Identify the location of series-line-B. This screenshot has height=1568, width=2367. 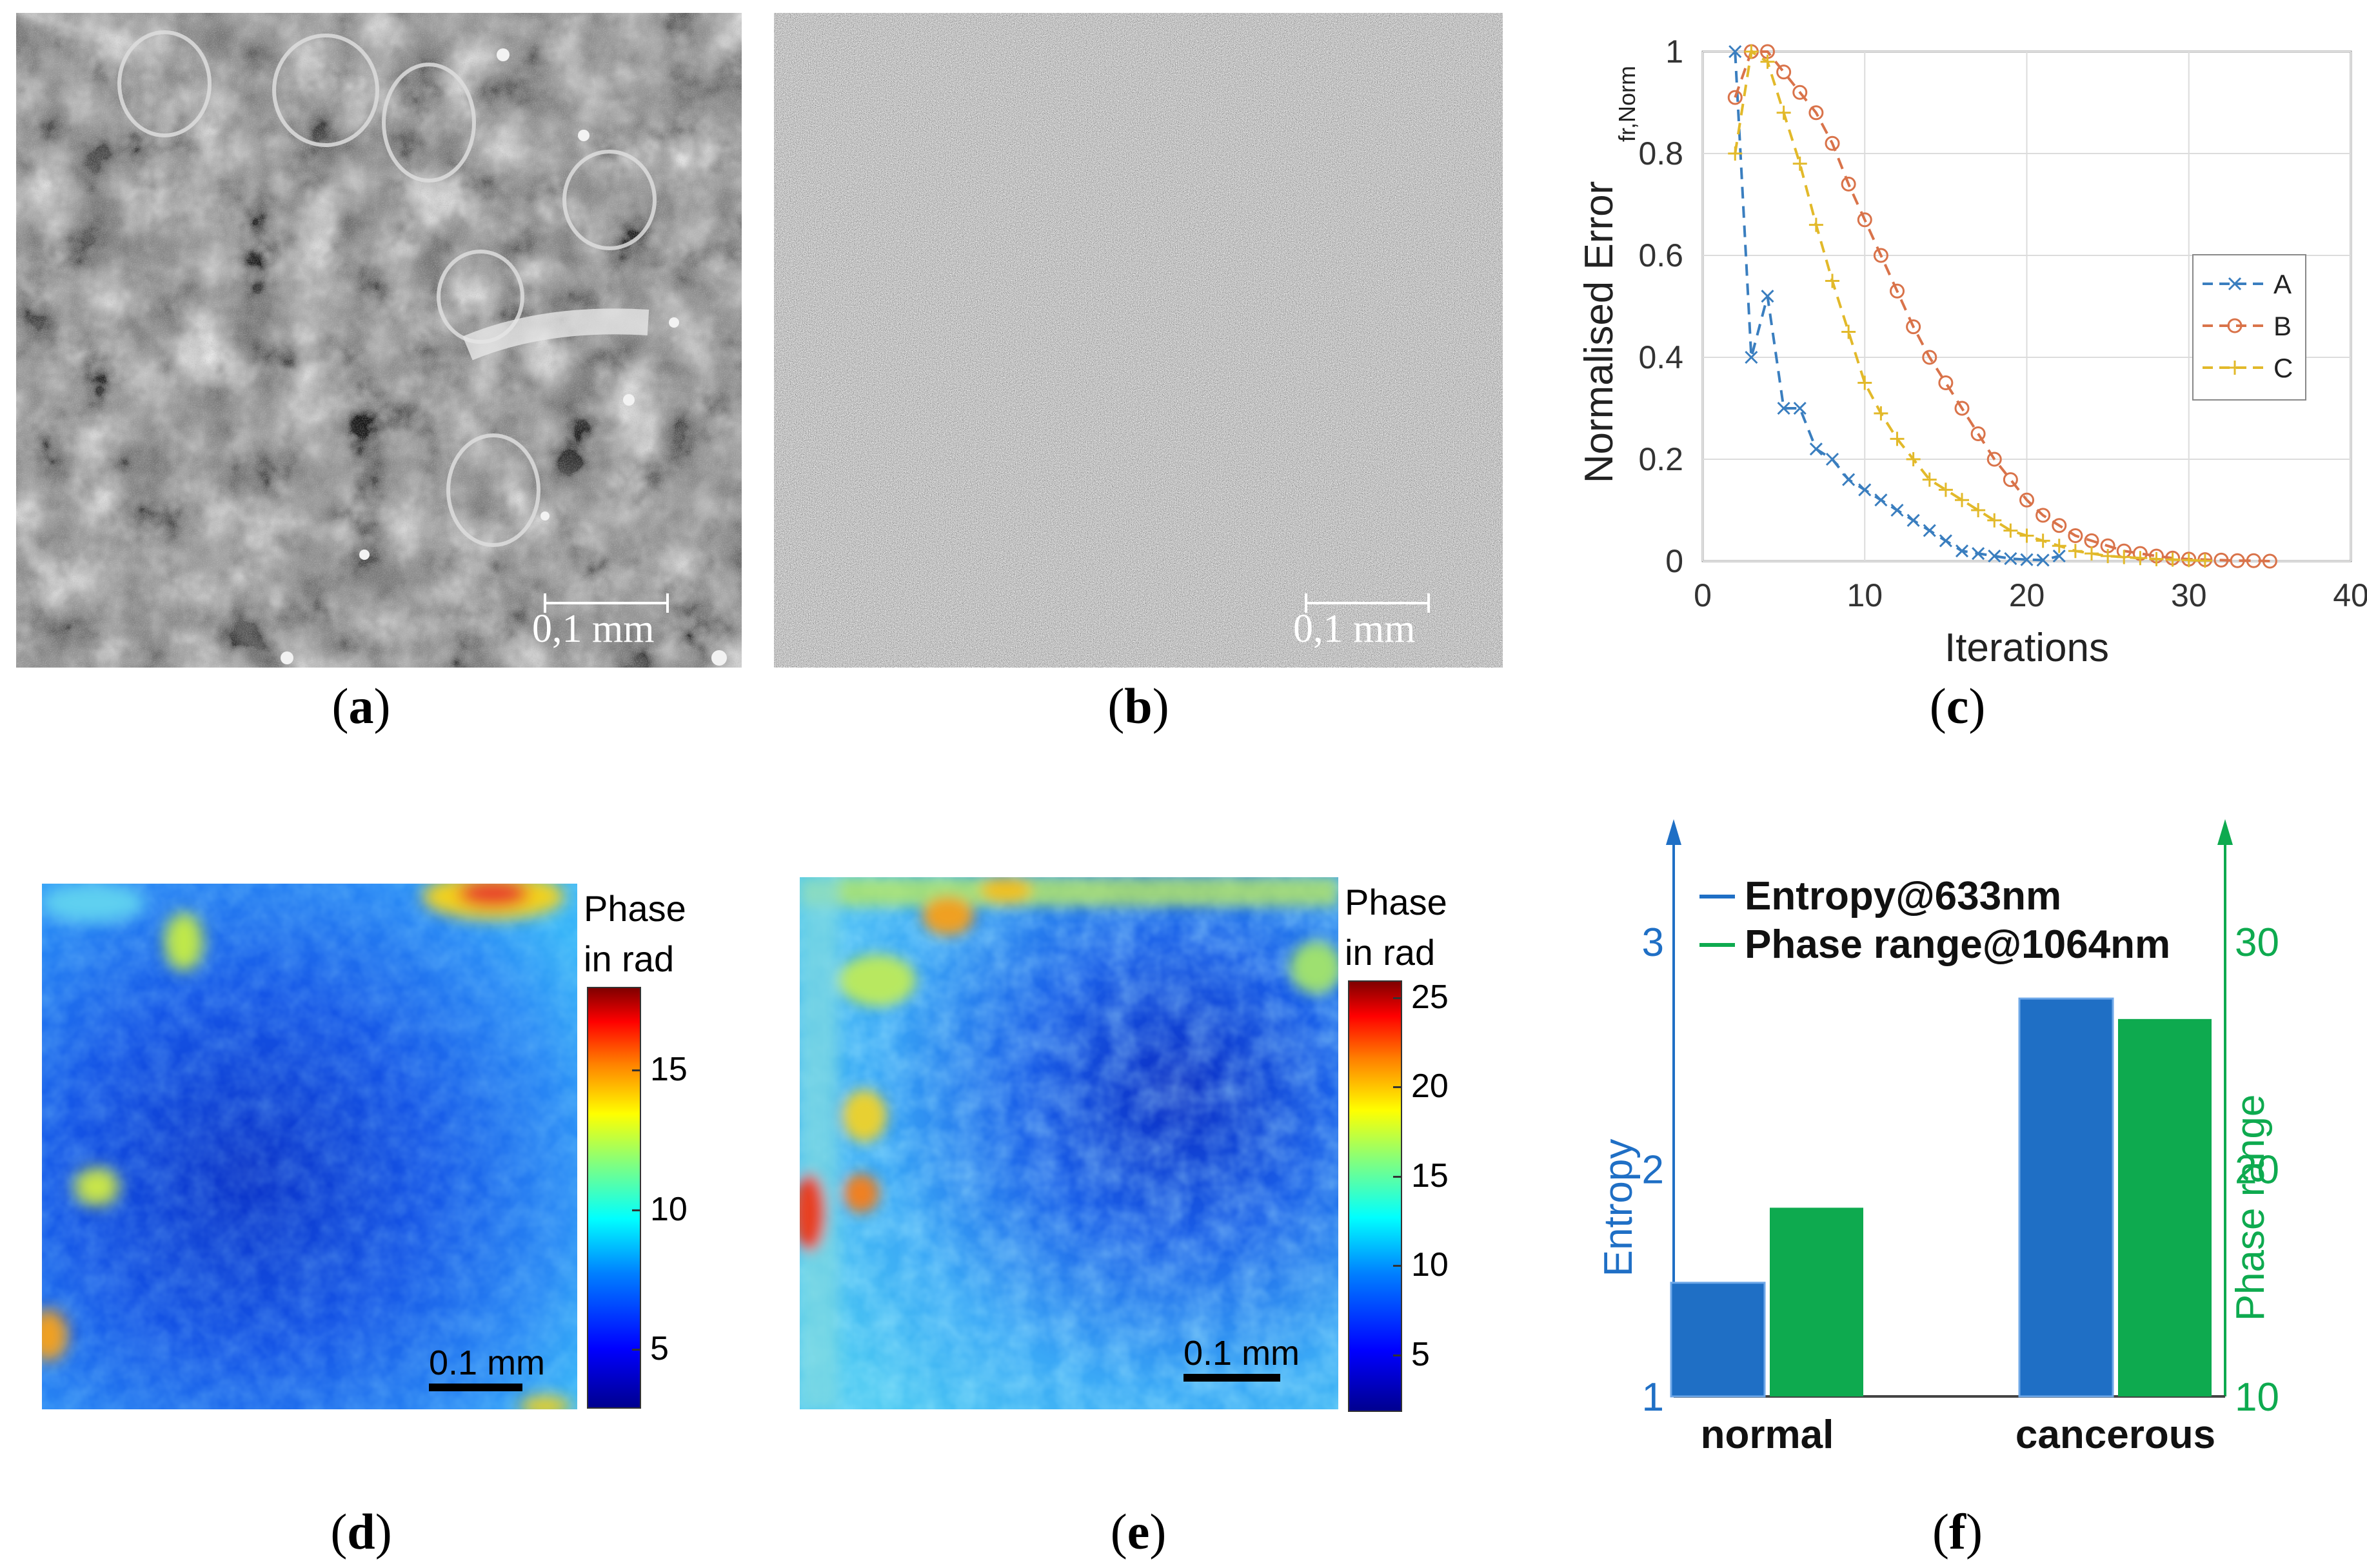
(2002, 306).